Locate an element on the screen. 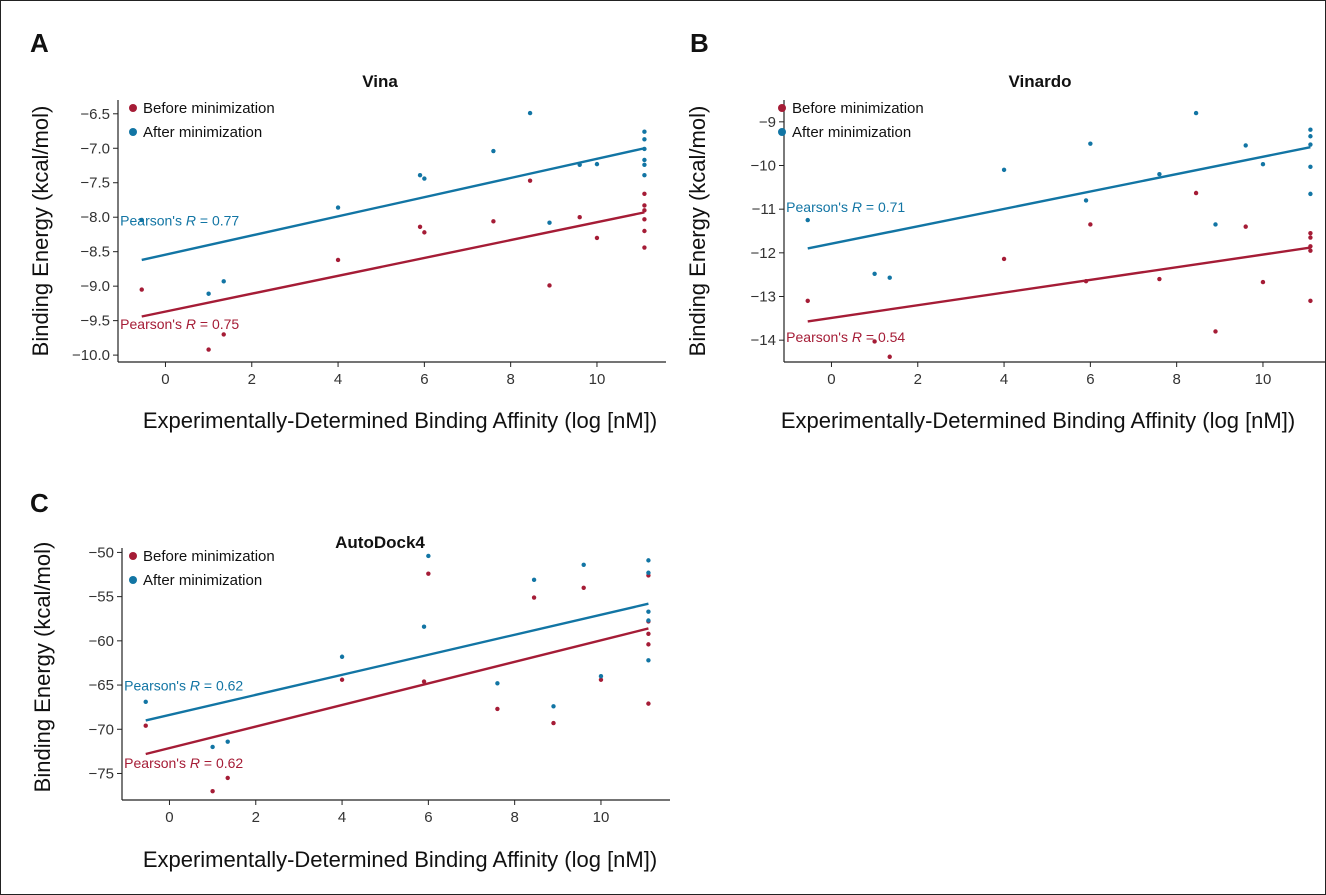  panel-c-y-tick-label: −60 is located at coordinates (101, 641).